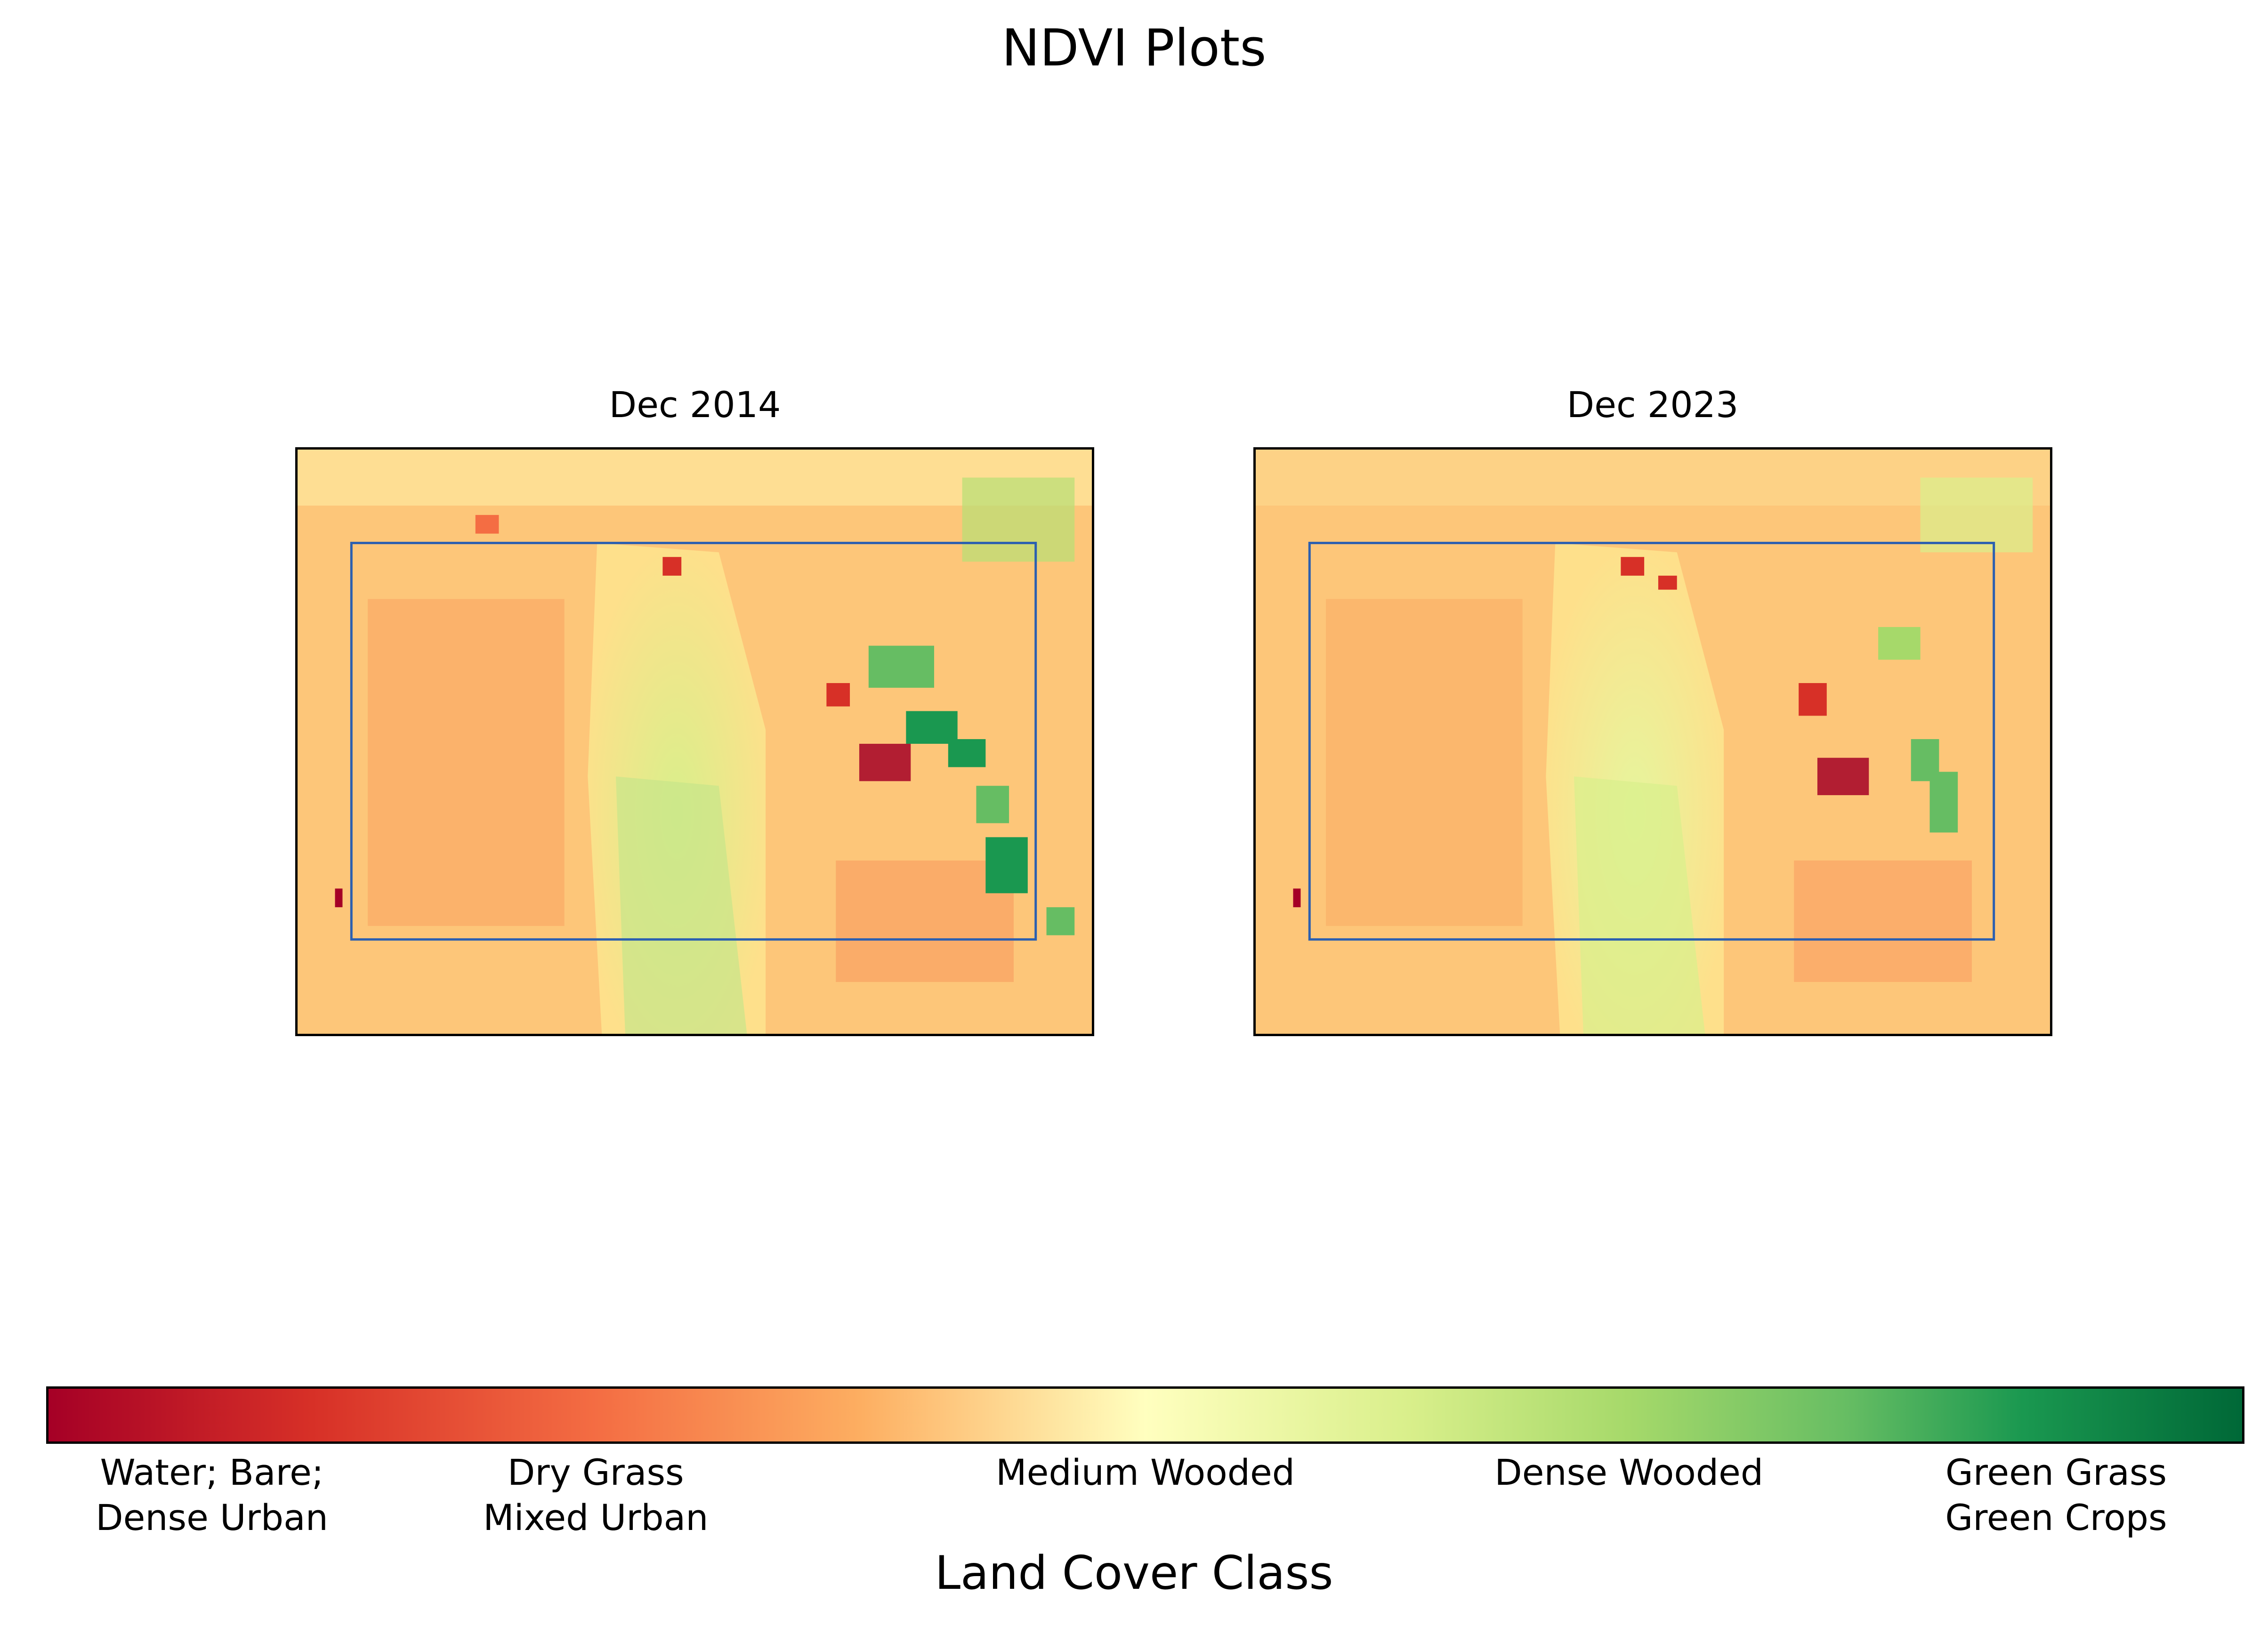 The image size is (2268, 1626). Describe the element at coordinates (1146, 1472) in the screenshot. I see `colorbar-tick-label: Medium Wooded` at that location.